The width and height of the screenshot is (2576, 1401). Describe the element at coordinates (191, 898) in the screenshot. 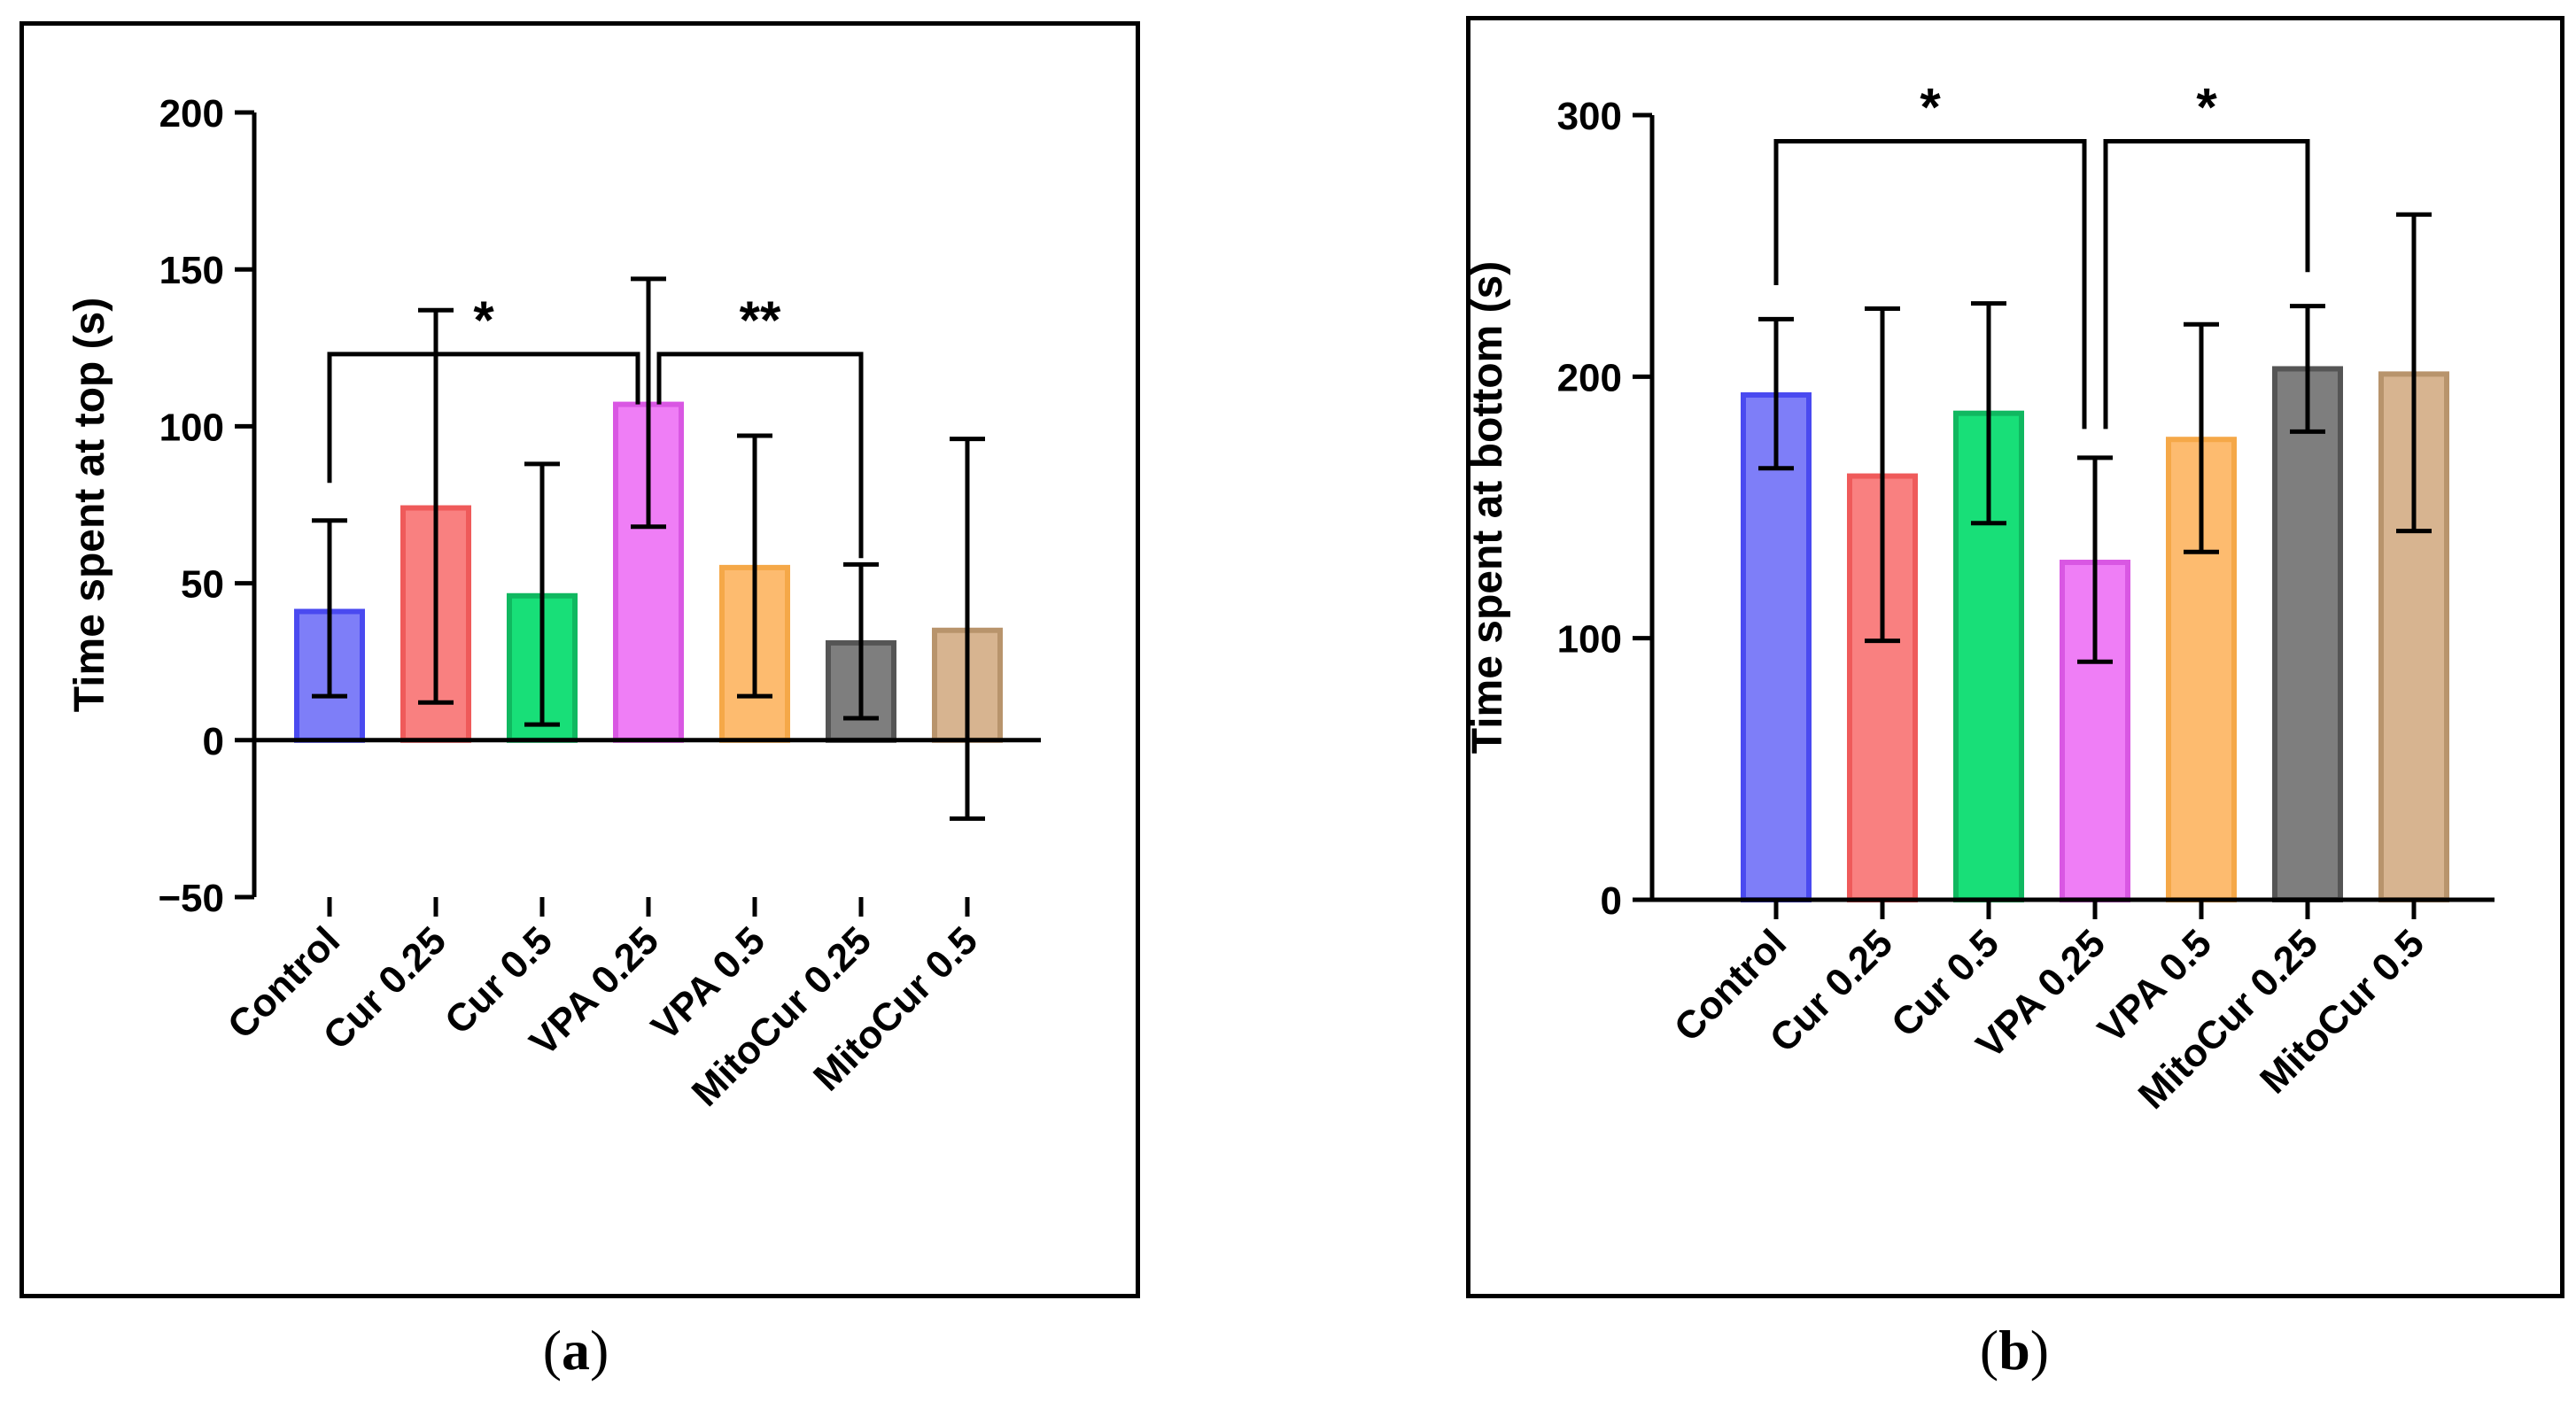

I see `y-tick-label: −50` at that location.